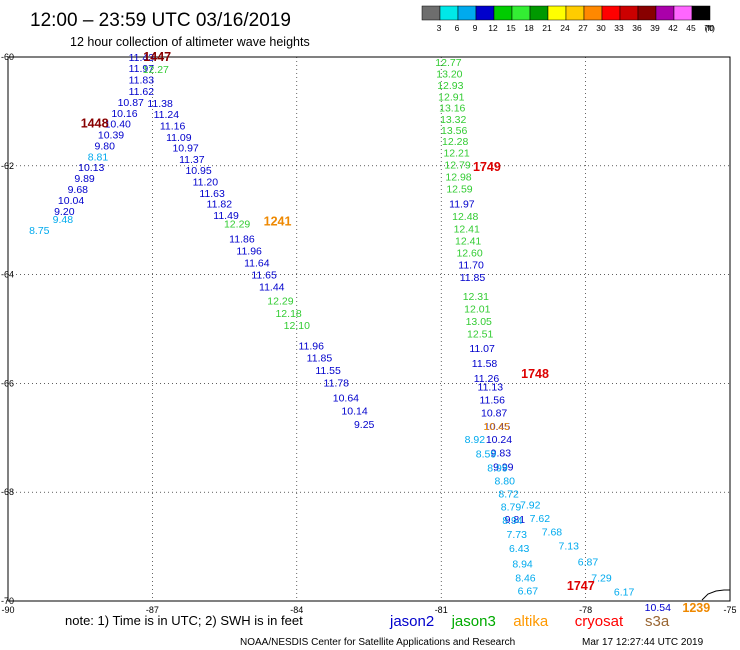 Image resolution: width=740 pixels, height=650 pixels. Describe the element at coordinates (499, 440) in the screenshot. I see `swh-value: 10.24` at that location.